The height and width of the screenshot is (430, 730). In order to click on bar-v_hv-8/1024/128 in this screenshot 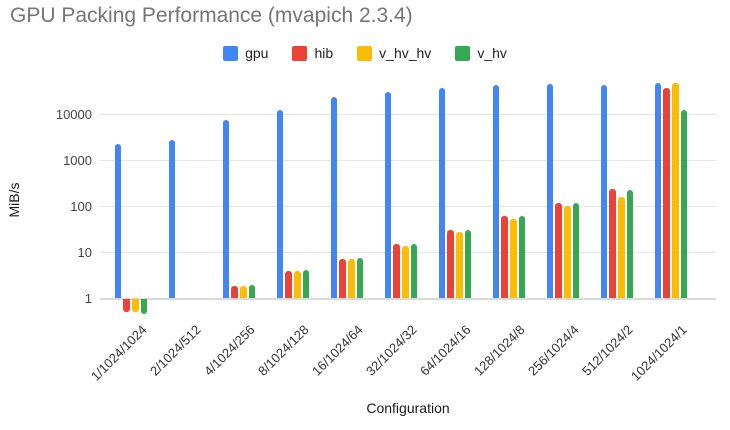, I will do `click(306, 284)`.